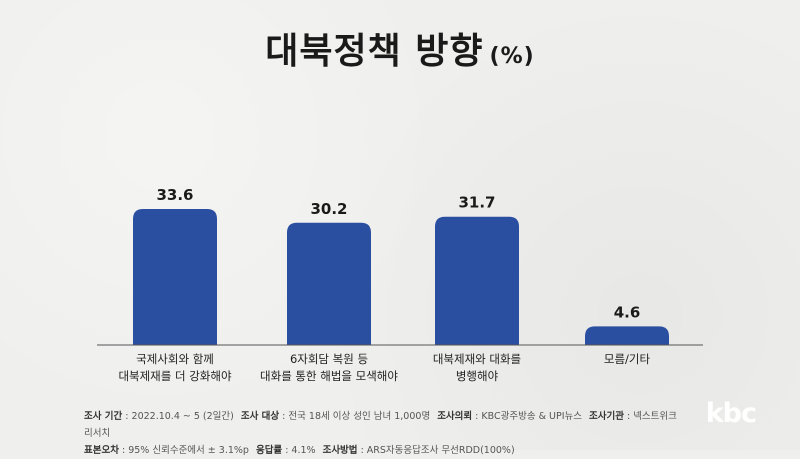  What do you see at coordinates (476, 203) in the screenshot?
I see `value-label-2: 31.7` at bounding box center [476, 203].